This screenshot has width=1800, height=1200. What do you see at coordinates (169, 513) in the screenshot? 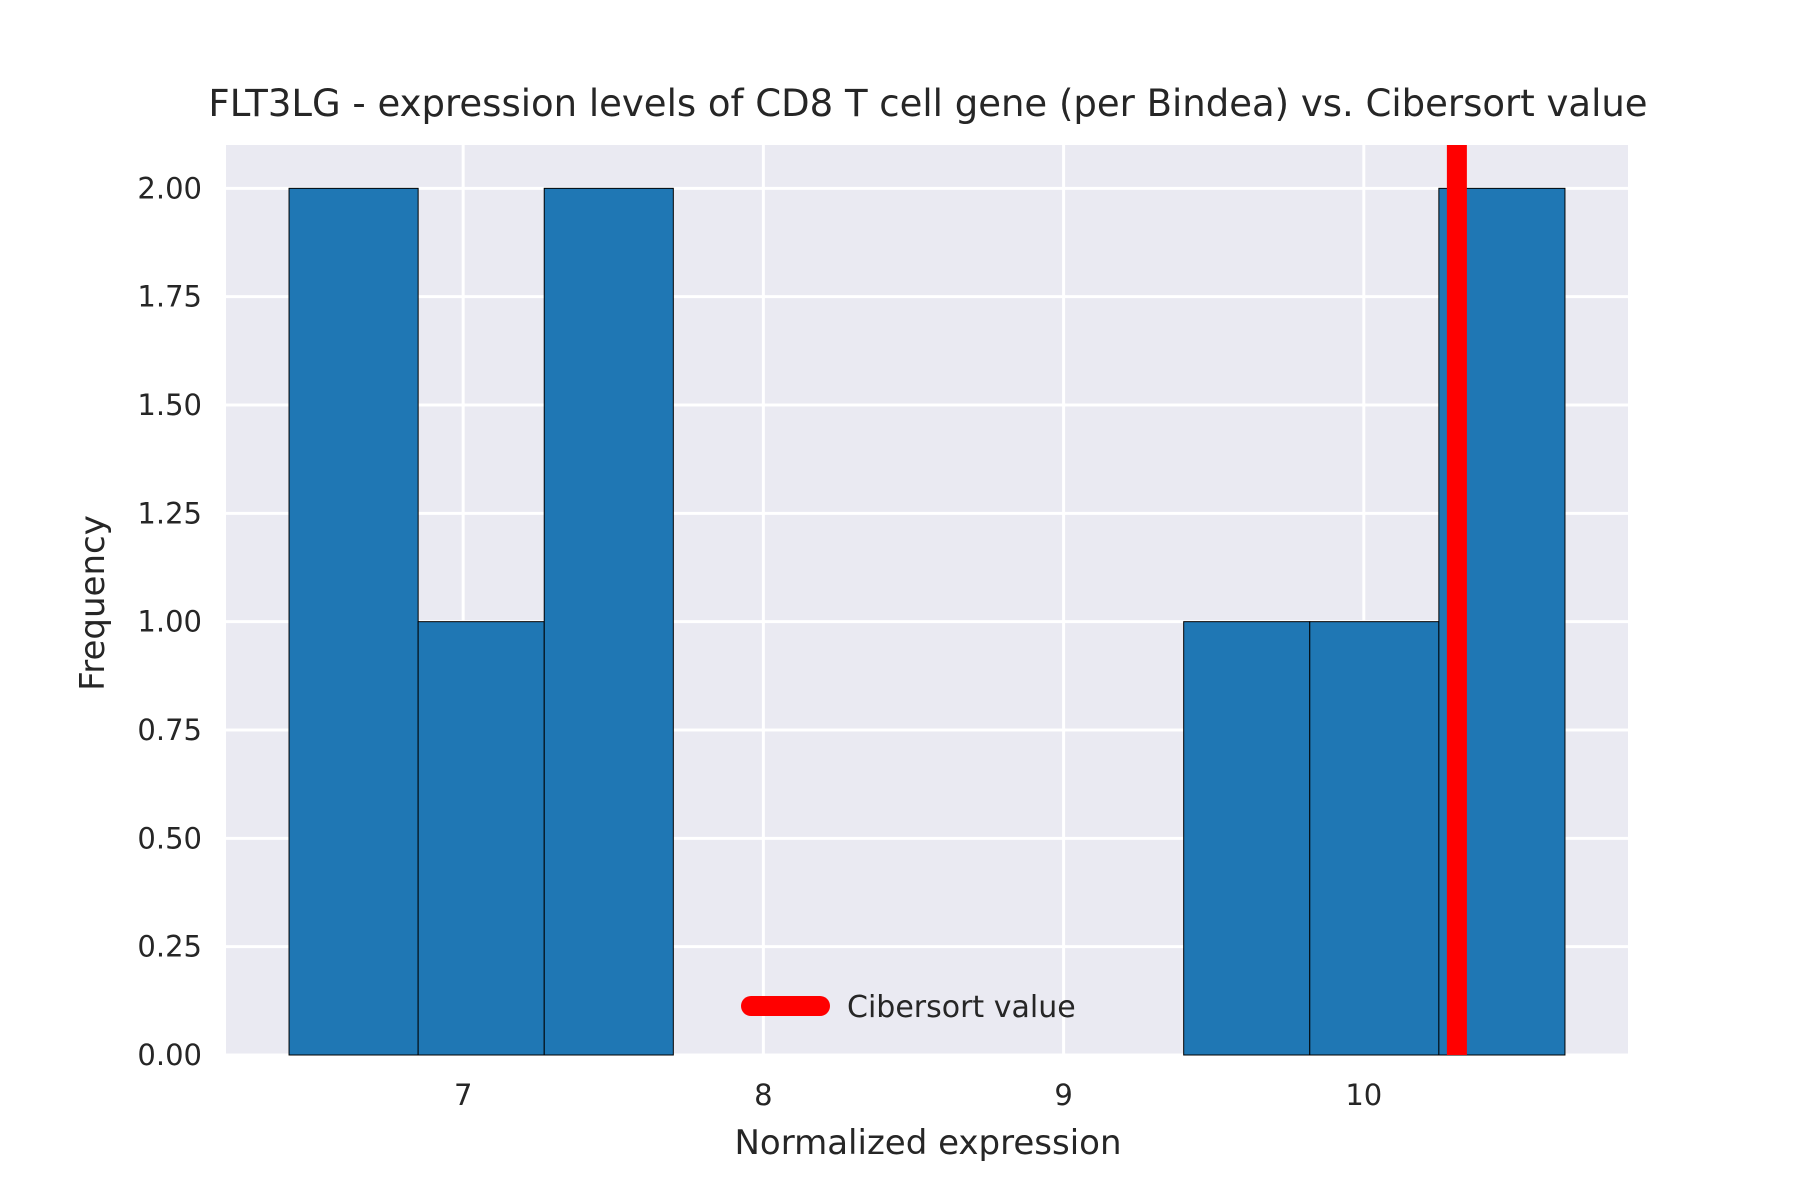
I see `y-tick-label: 1.25` at bounding box center [169, 513].